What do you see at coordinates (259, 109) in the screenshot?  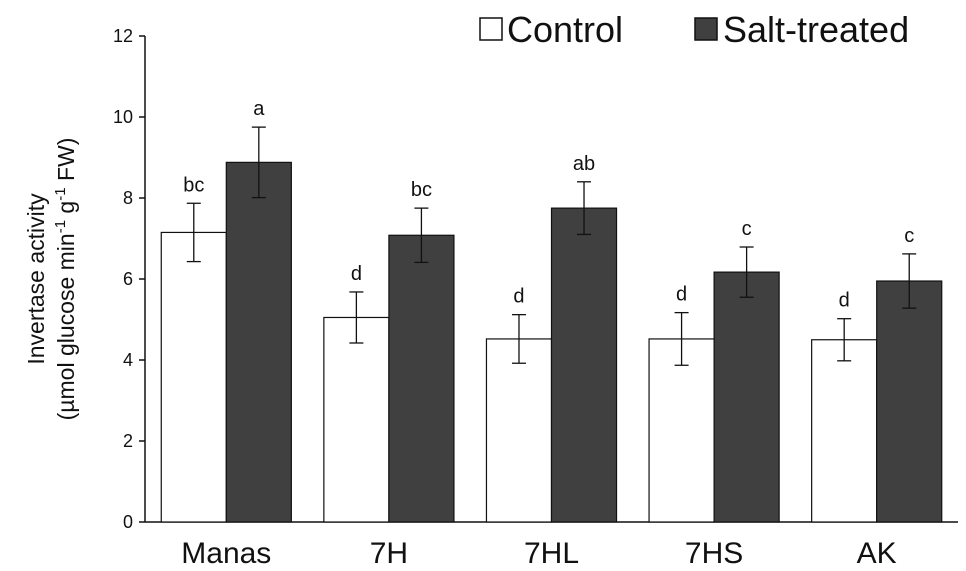 I see `significance-letter: a` at bounding box center [259, 109].